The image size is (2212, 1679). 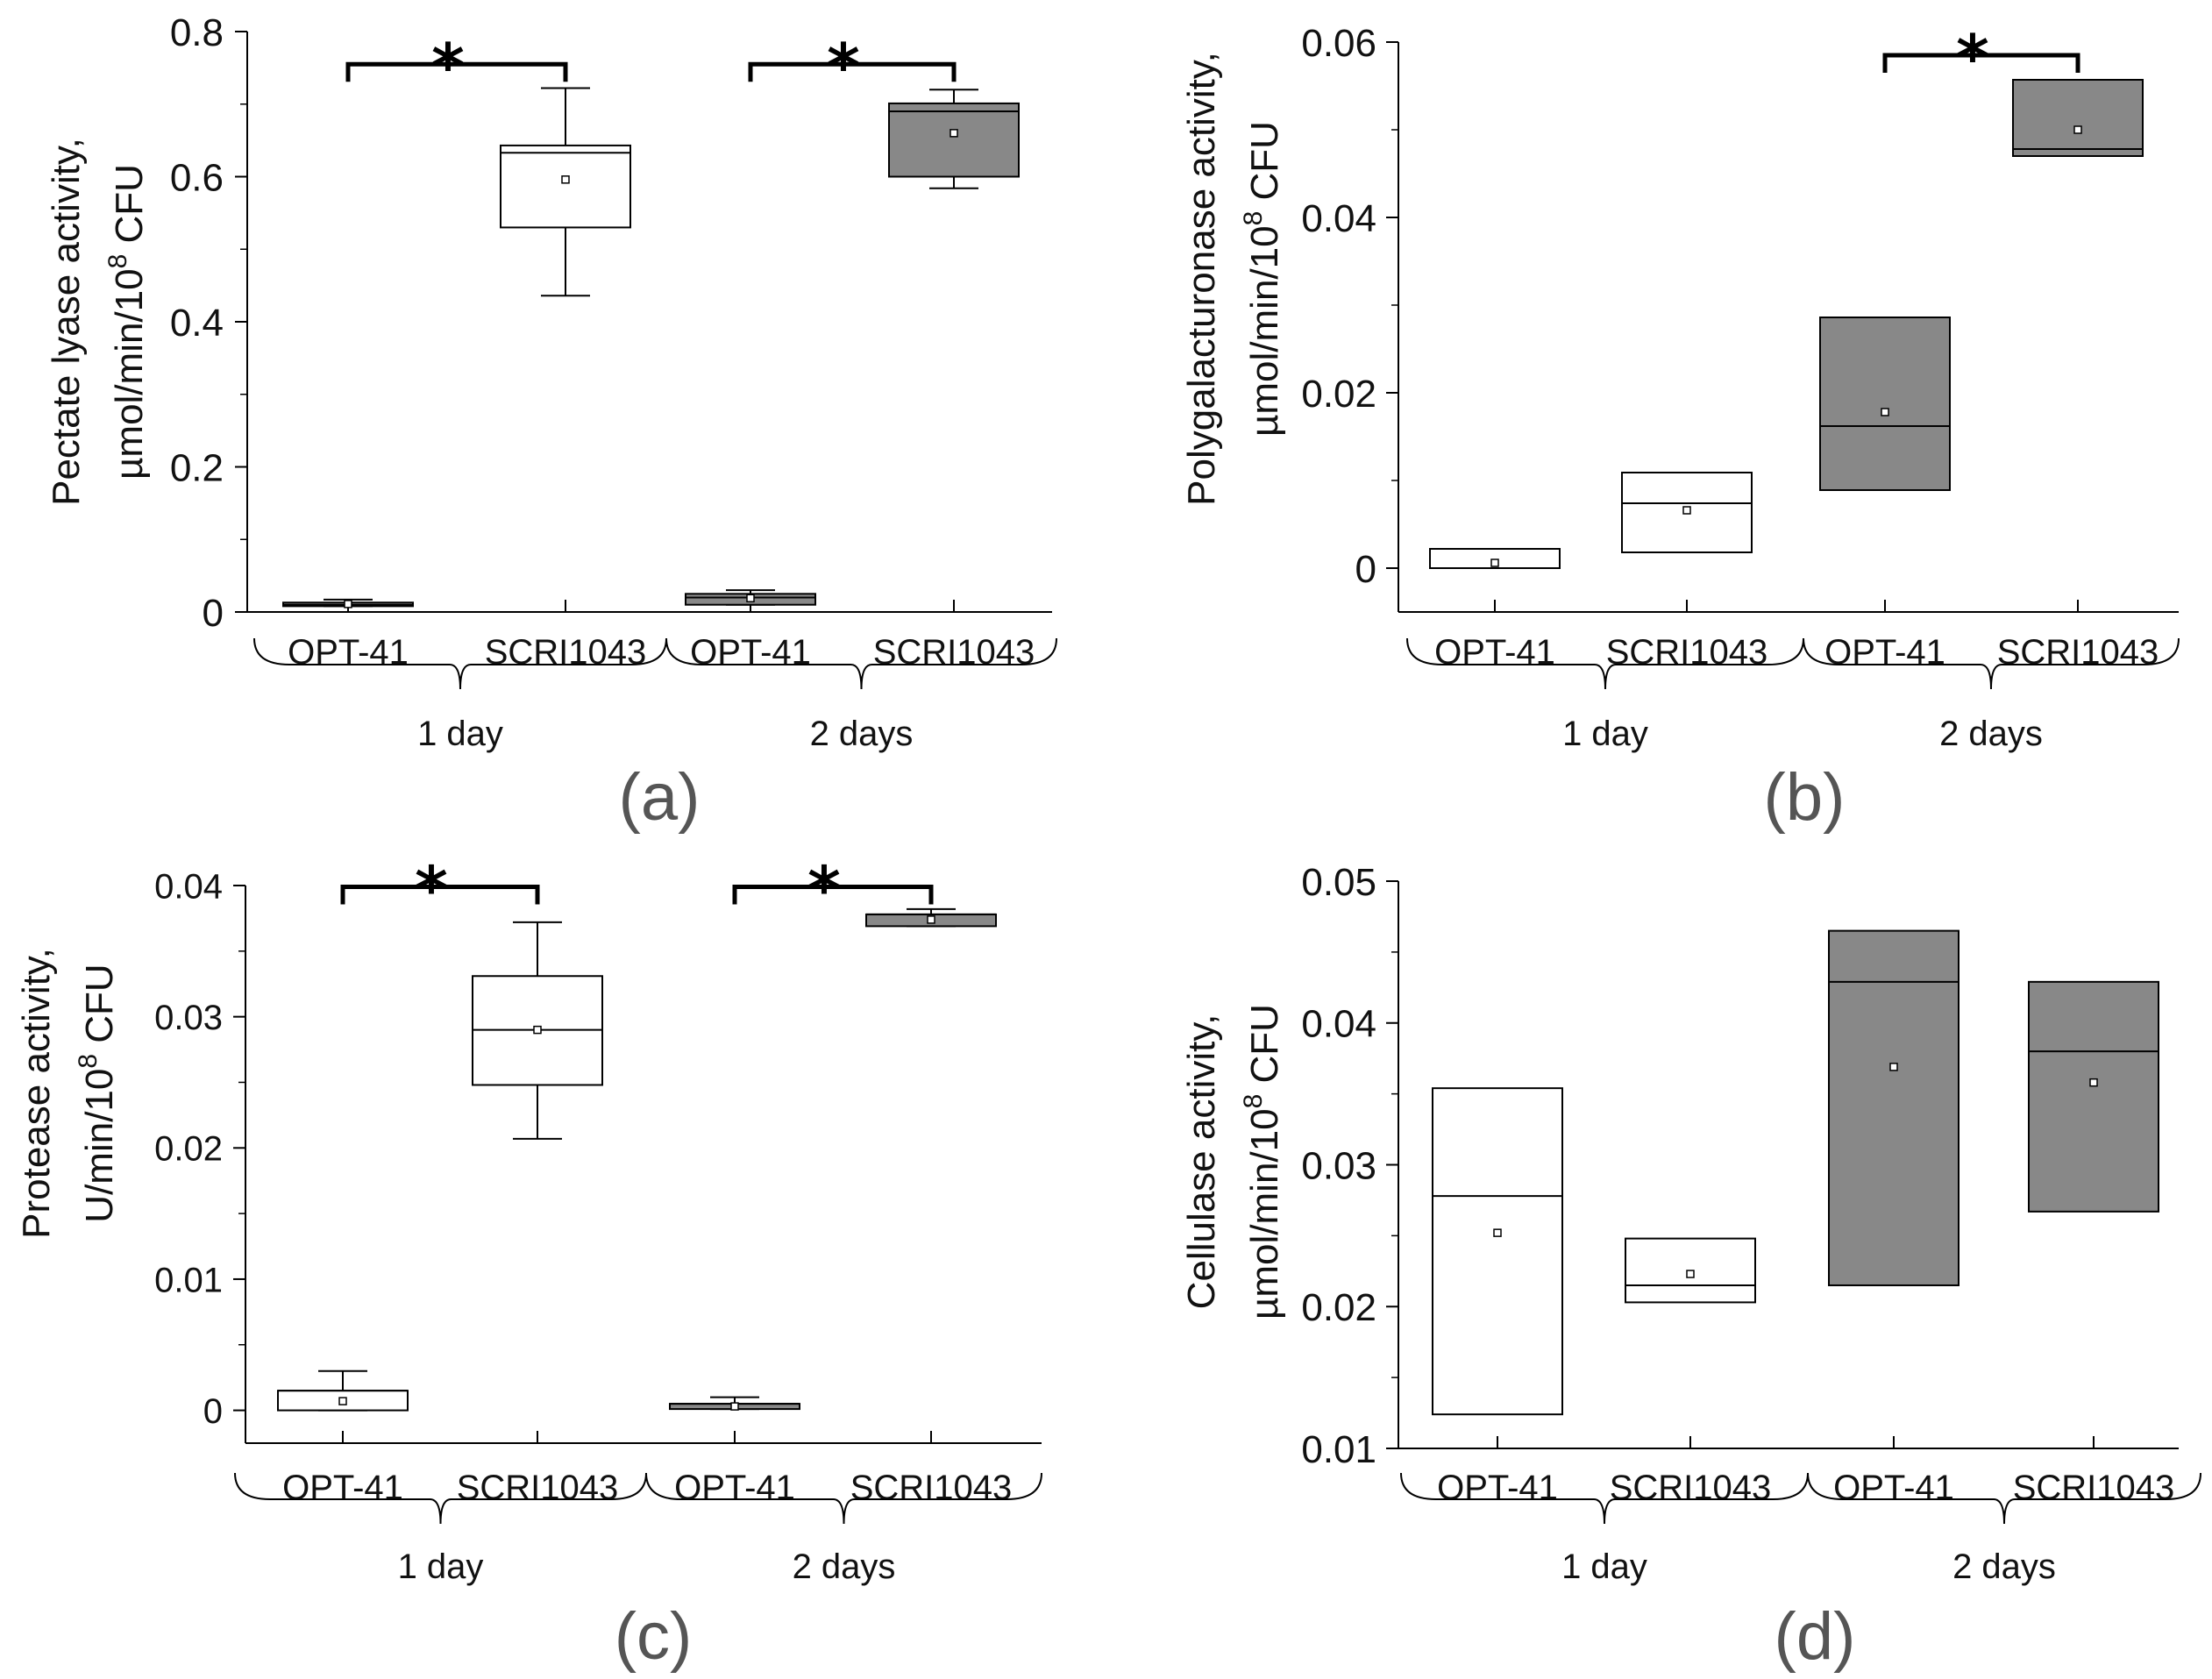 I want to click on panel-label: (c), so click(x=654, y=1636).